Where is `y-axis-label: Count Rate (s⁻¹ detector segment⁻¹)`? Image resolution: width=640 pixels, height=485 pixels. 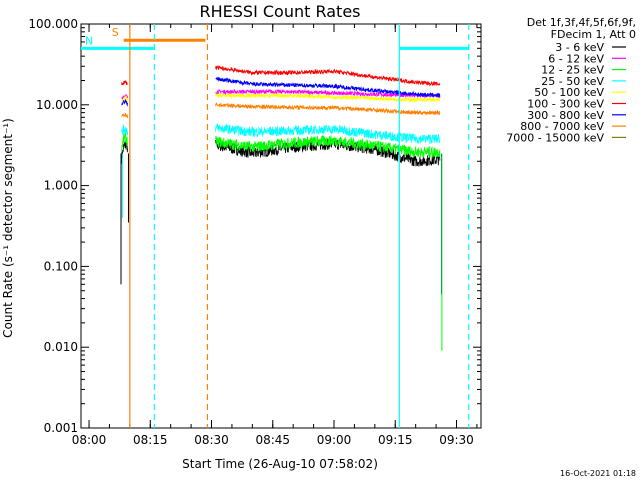
y-axis-label: Count Rate (s⁻¹ detector segment⁻¹) is located at coordinates (8, 228).